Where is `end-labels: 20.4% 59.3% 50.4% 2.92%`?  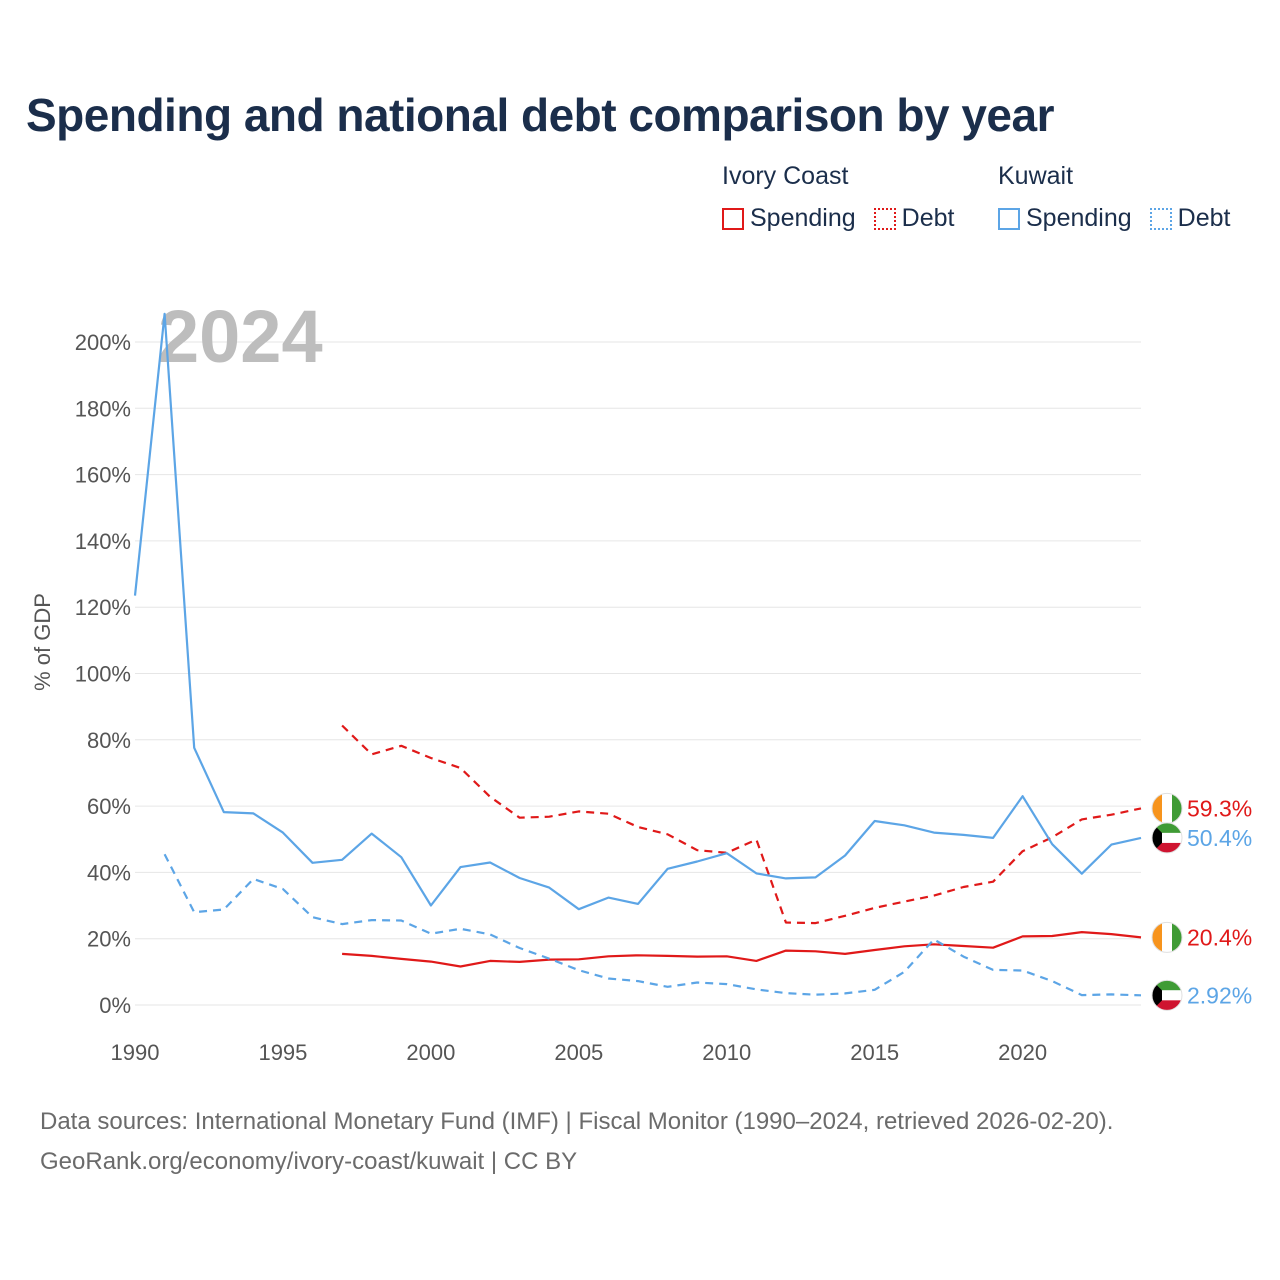
end-labels: 20.4% 59.3% 50.4% 2.92% is located at coordinates (1201, 901).